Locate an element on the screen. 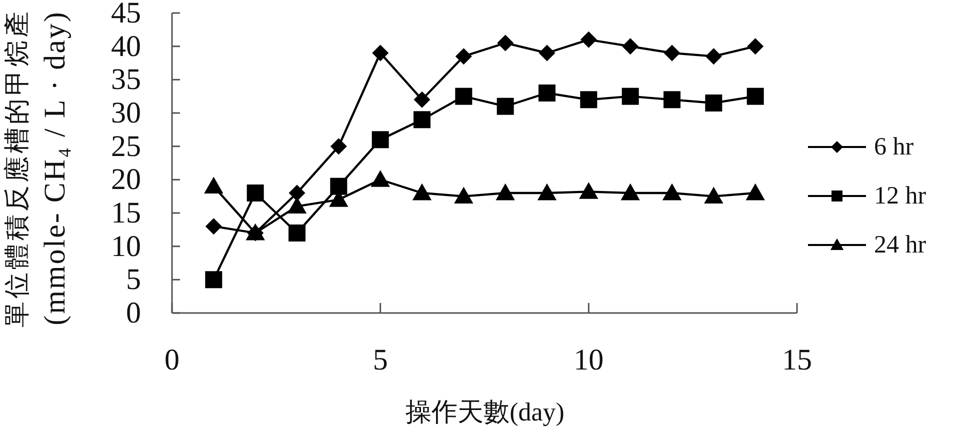 This screenshot has height=432, width=953. y-tick-label: 20 is located at coordinates (126, 179).